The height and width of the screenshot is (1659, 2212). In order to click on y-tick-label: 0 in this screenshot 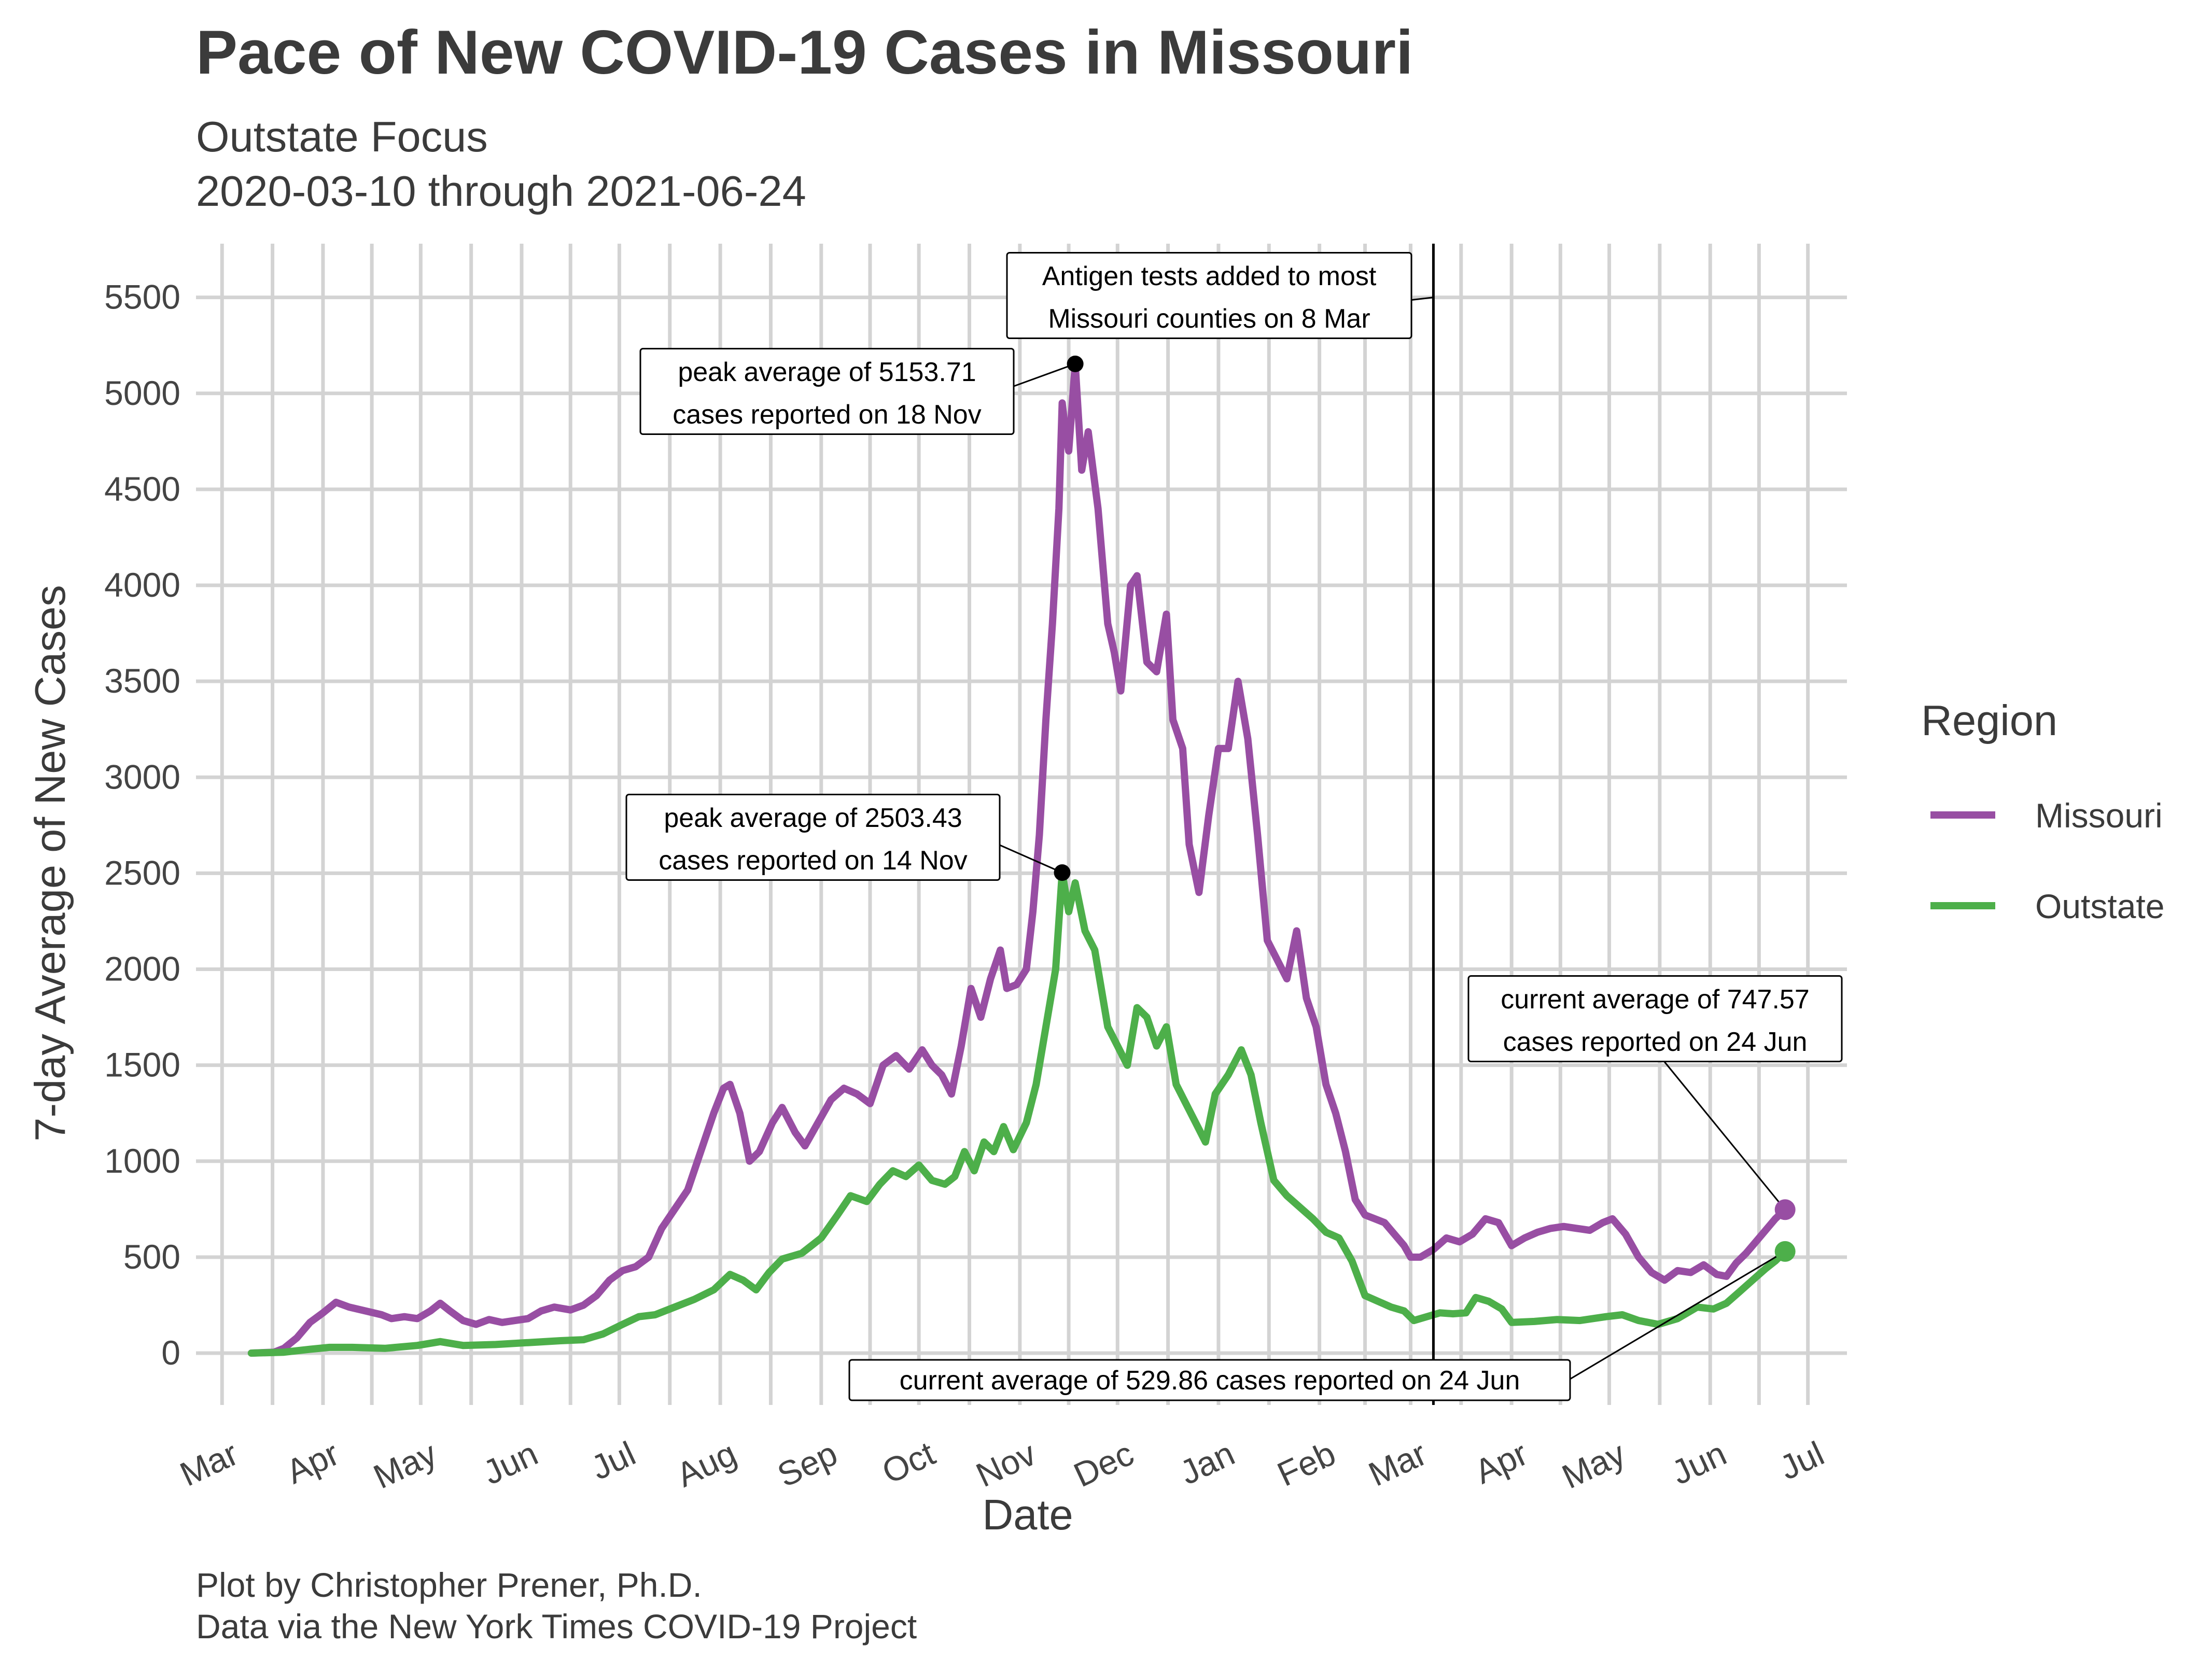, I will do `click(170, 1352)`.